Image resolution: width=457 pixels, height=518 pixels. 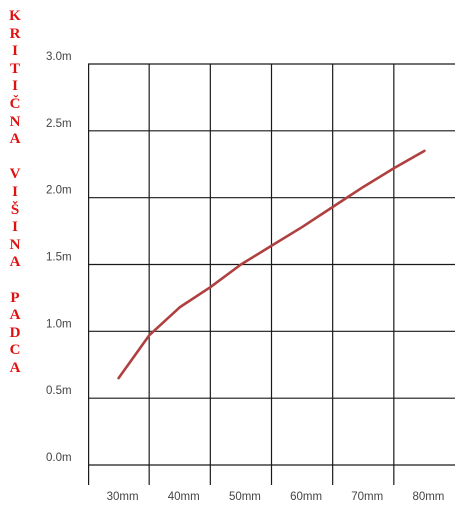 What do you see at coordinates (123, 497) in the screenshot?
I see `x-tick-label: 30mm` at bounding box center [123, 497].